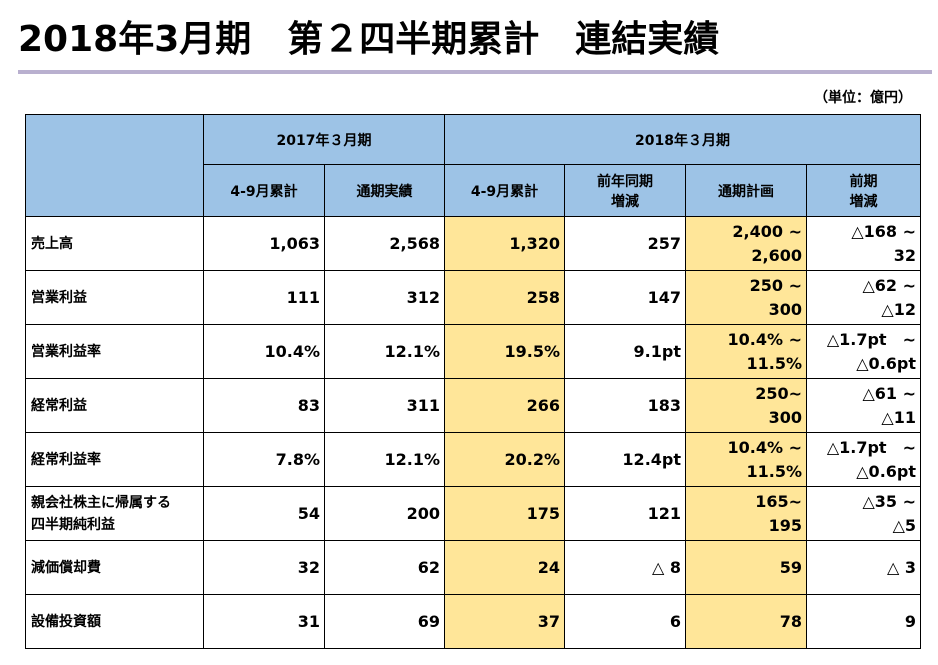 Image resolution: width=938 pixels, height=665 pixels. I want to click on table-cell-plan: 78, so click(746, 621).